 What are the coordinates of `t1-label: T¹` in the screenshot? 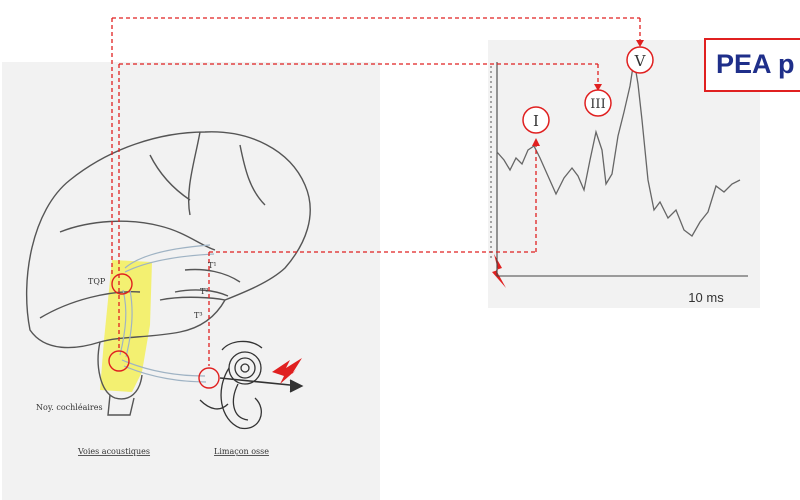 It's located at (212, 265).